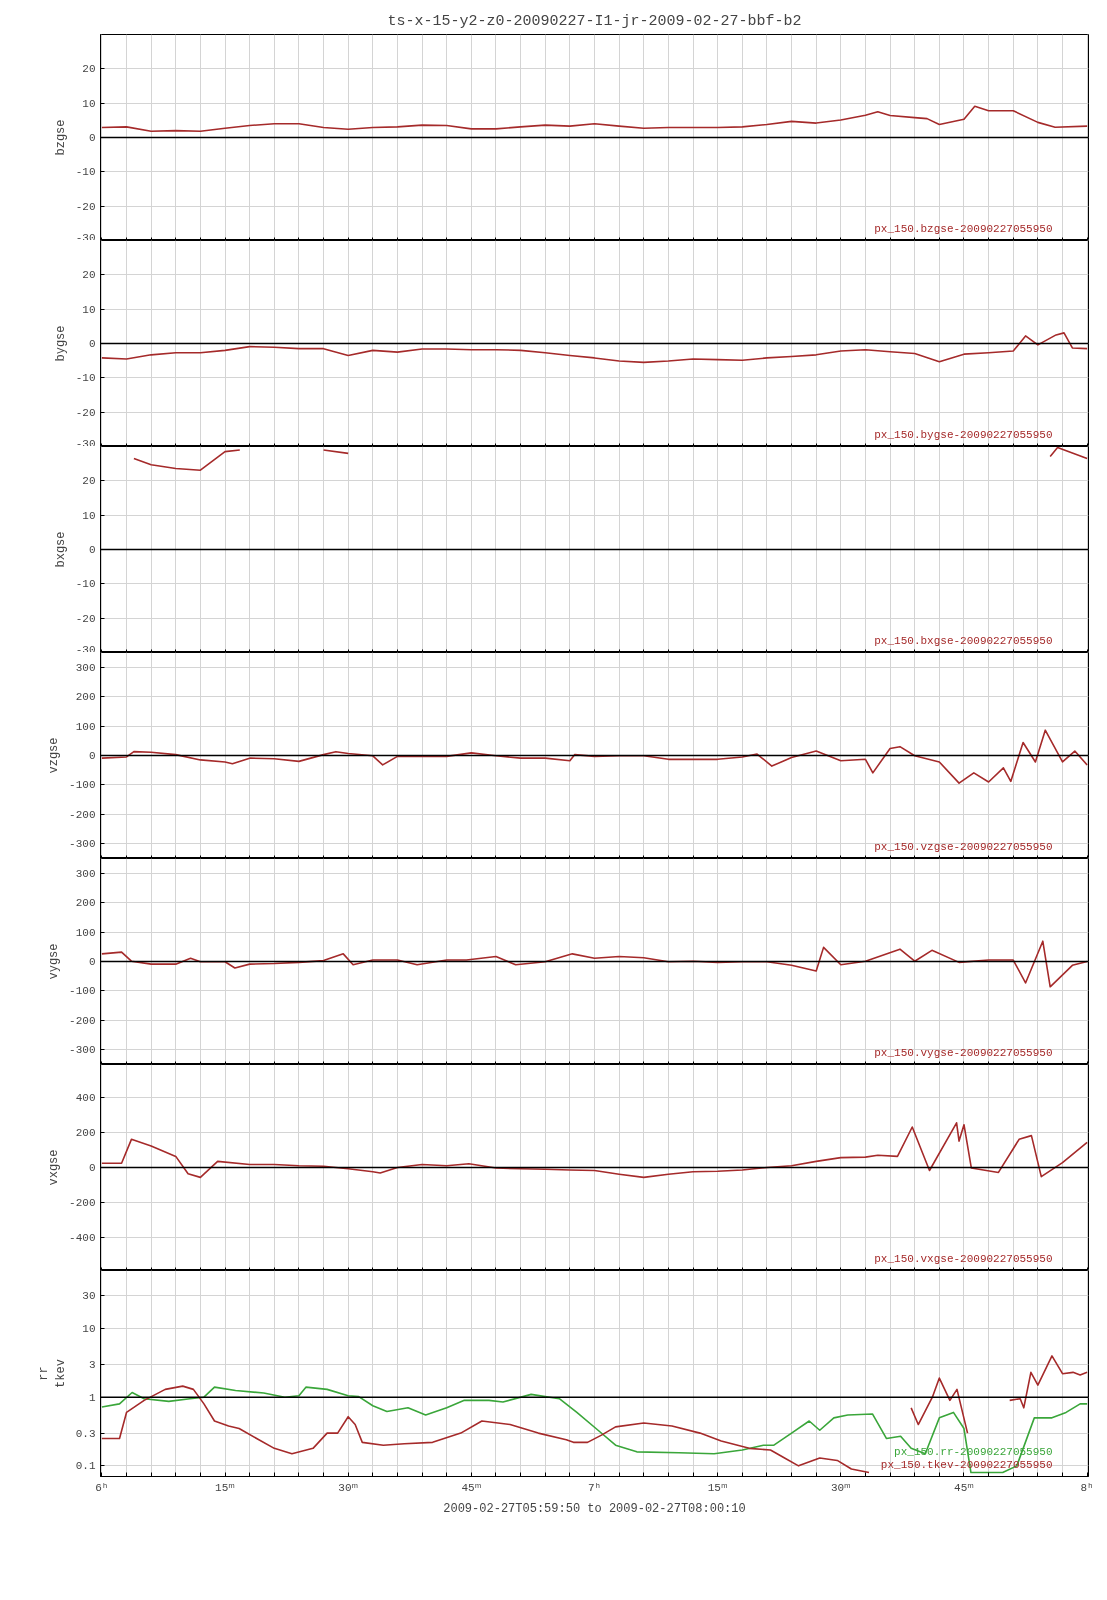 The height and width of the screenshot is (1600, 1107). Describe the element at coordinates (963, 1052) in the screenshot. I see `text: px_150.vygse-20090227055950` at that location.